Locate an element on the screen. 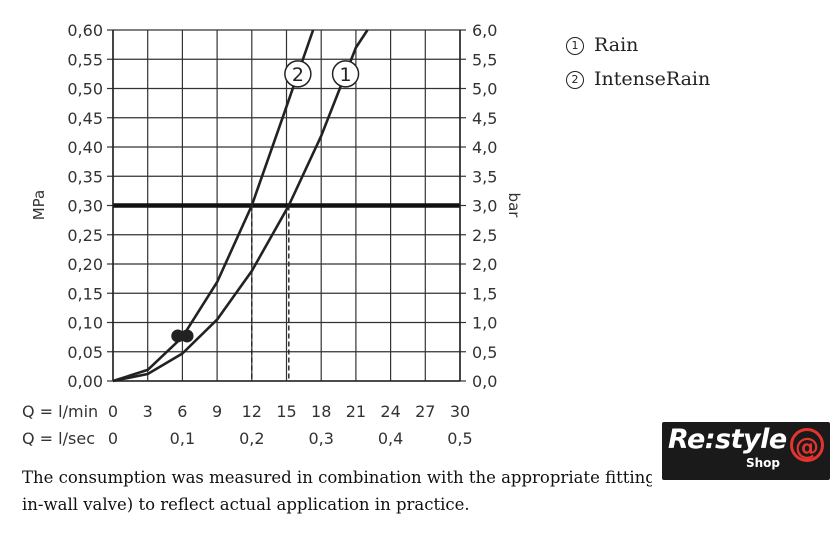 This screenshot has width=840, height=537. restyle-shop-logo: Re:style Shop @ is located at coordinates (746, 451).